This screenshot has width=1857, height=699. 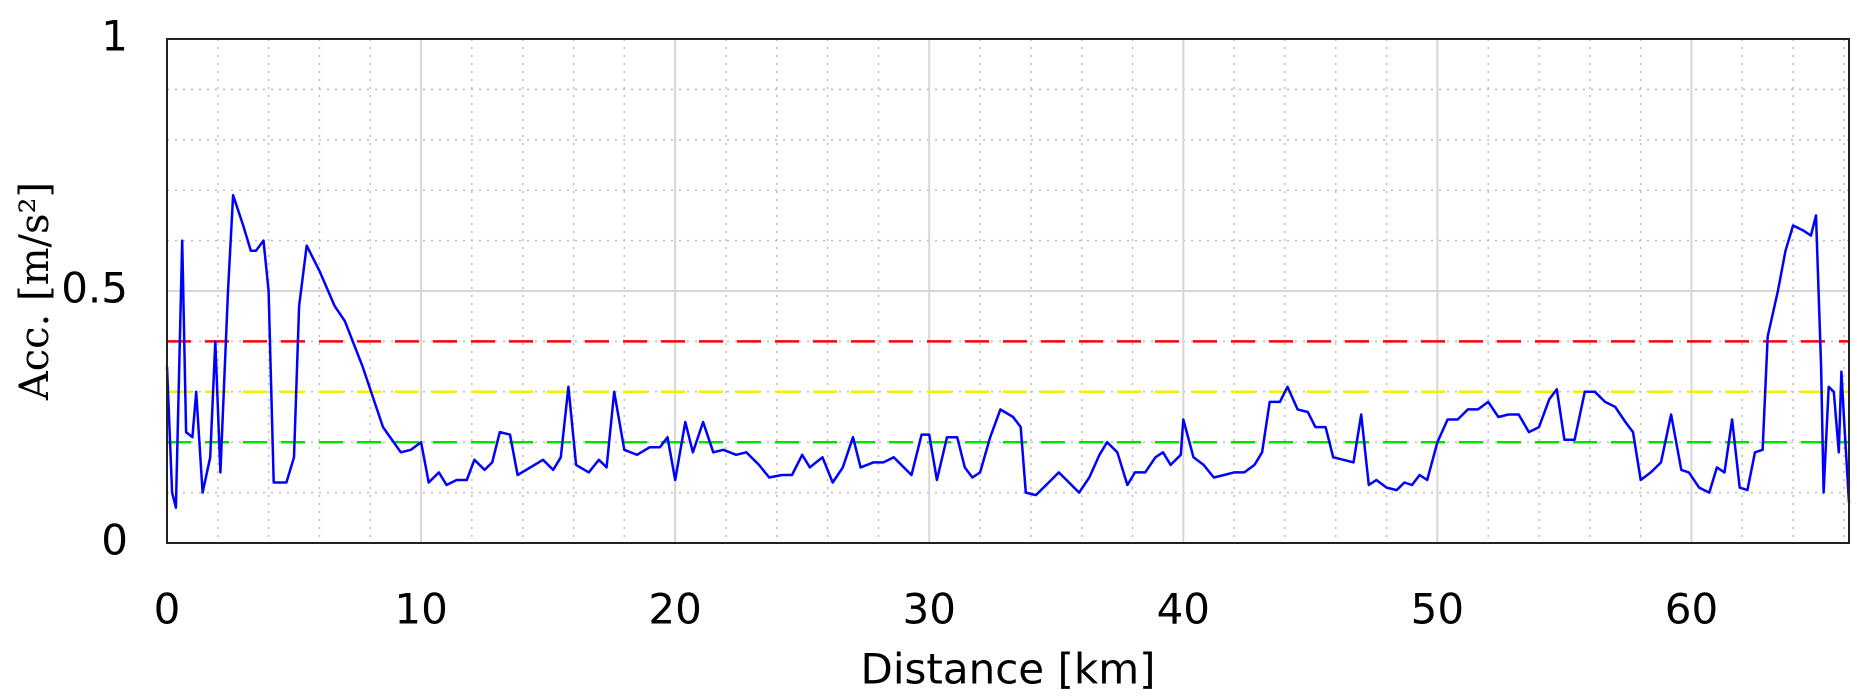 I want to click on y-axis-label: Acc. [m/s²], so click(x=35, y=291).